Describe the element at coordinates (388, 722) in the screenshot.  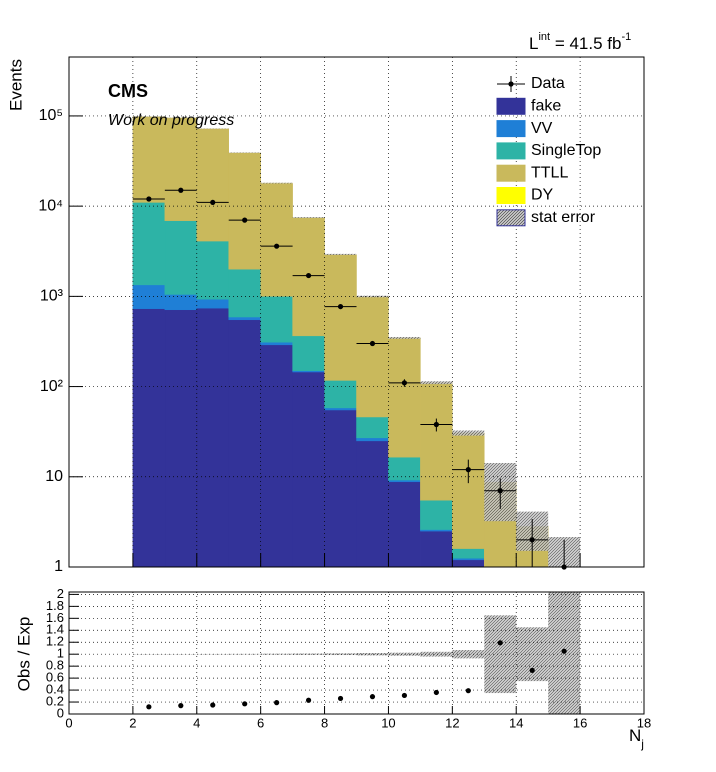
I see `x-tick-label: 10` at that location.